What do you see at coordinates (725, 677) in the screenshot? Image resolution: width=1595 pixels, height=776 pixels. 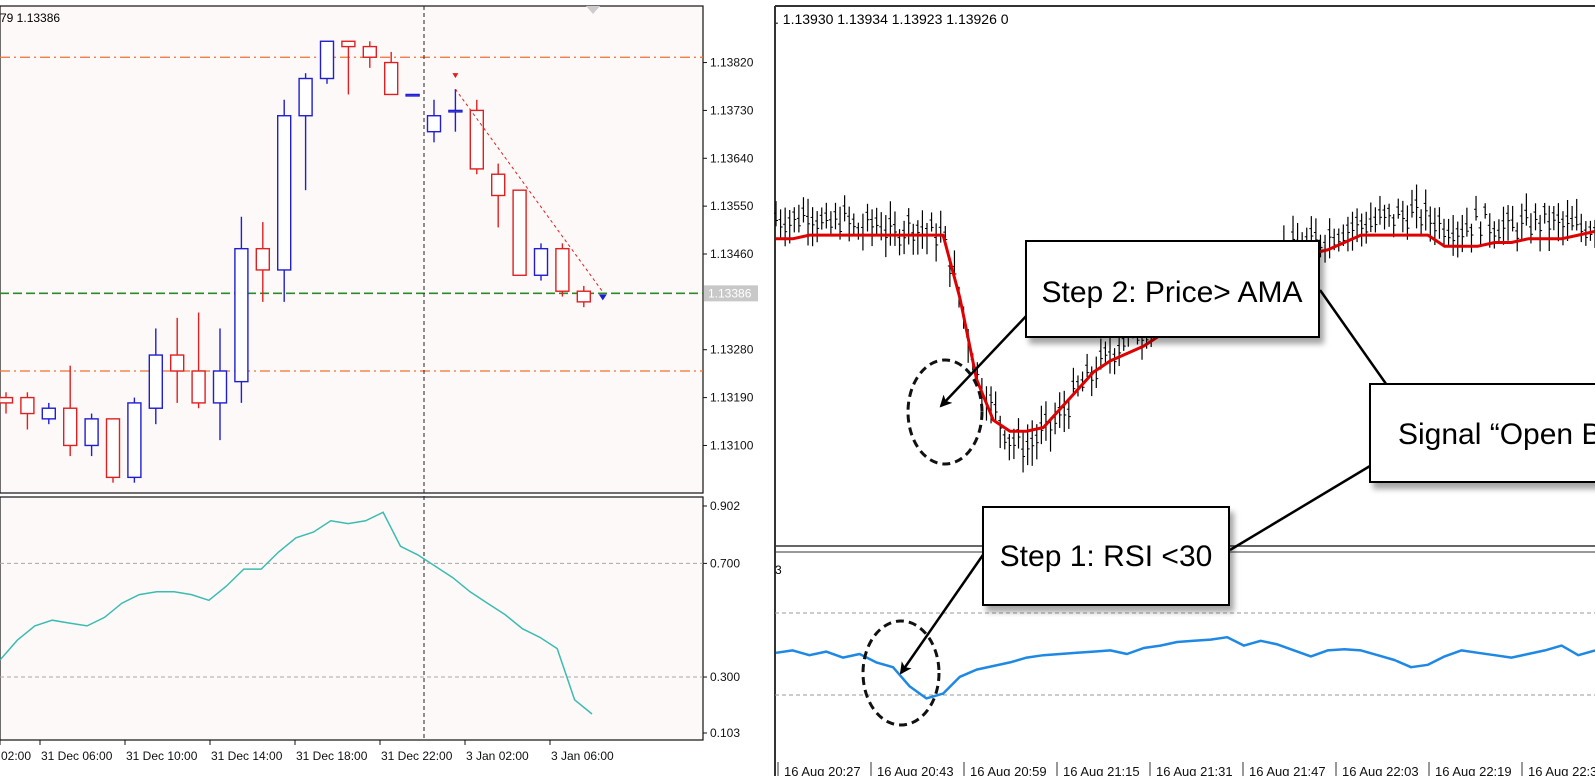 I see `osc-y-tick-label: 0.300` at bounding box center [725, 677].